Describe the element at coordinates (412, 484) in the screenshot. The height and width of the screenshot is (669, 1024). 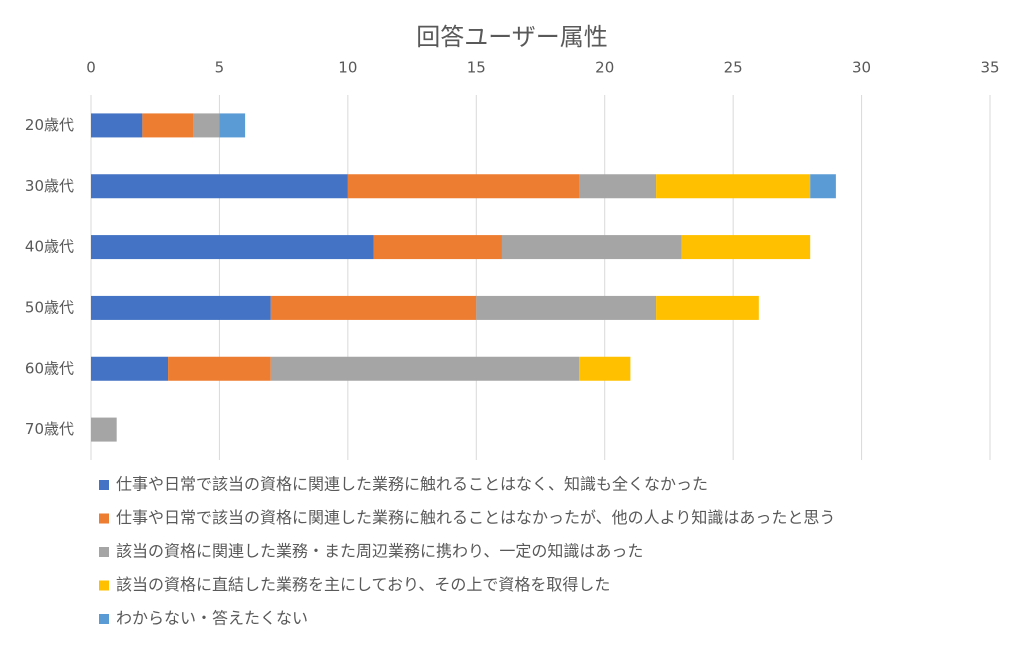
I see `legend-label: 仕事や日常で該当の資格に関連した業務に触れることはなく、知識も全くなかった` at that location.